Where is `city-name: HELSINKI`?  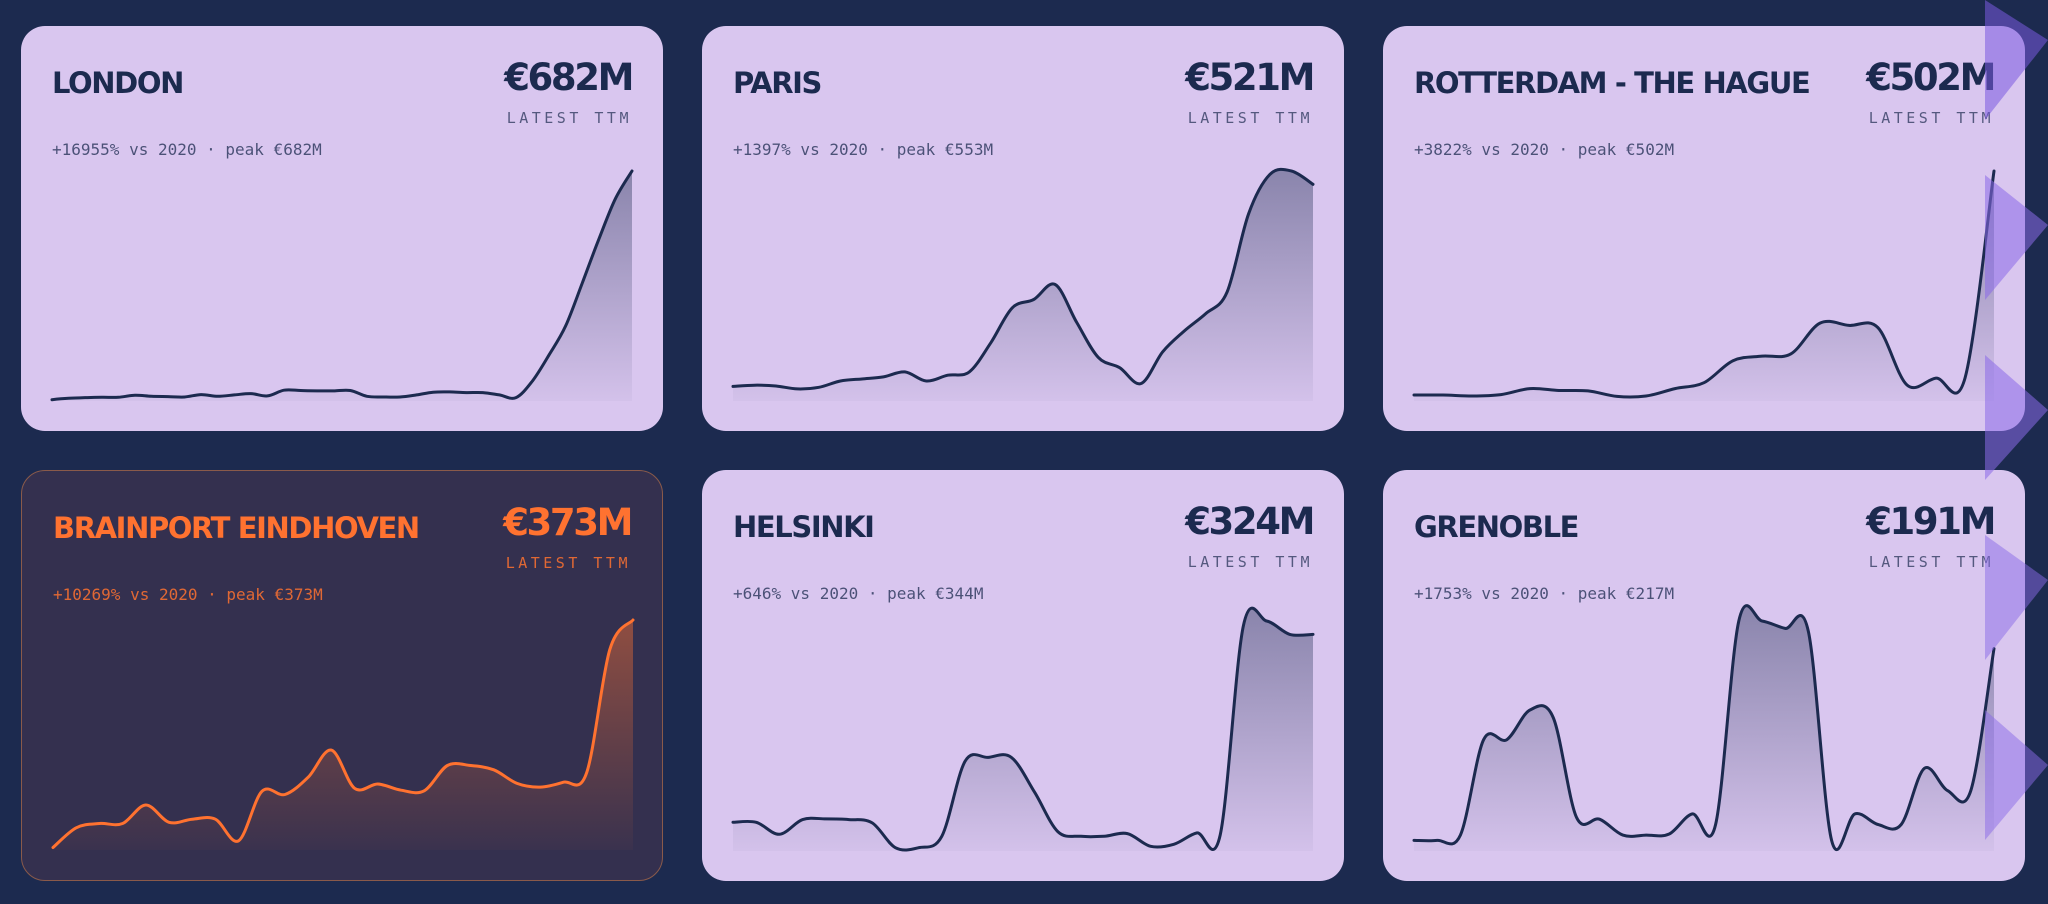 city-name: HELSINKI is located at coordinates (804, 527).